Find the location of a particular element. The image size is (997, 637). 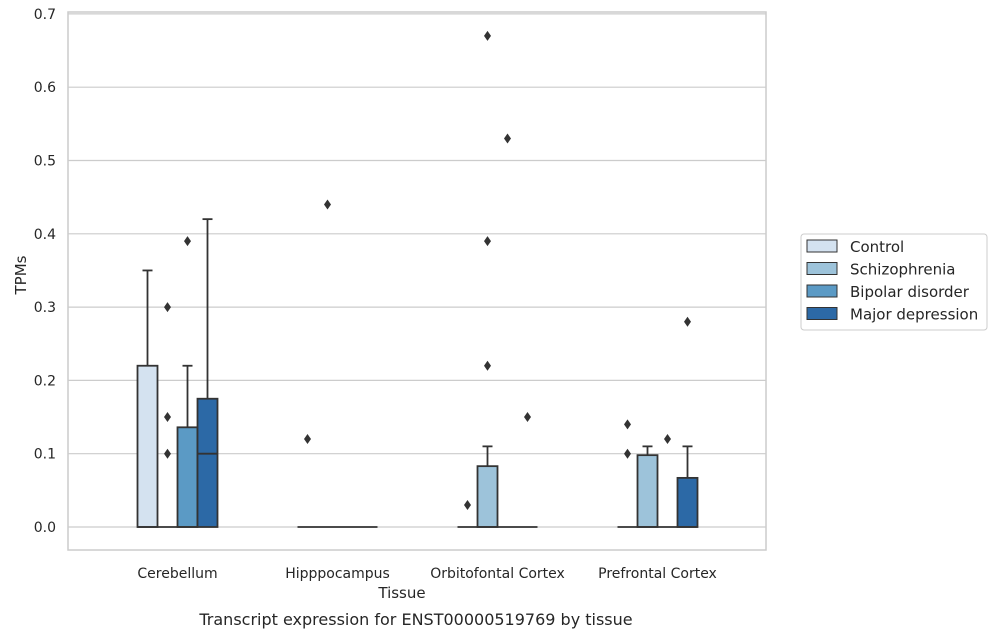

y-axis-ticks: 0.0 0.1 0.2 0.3 0.4 0.5 0.6 0.7 is located at coordinates (45, 271).